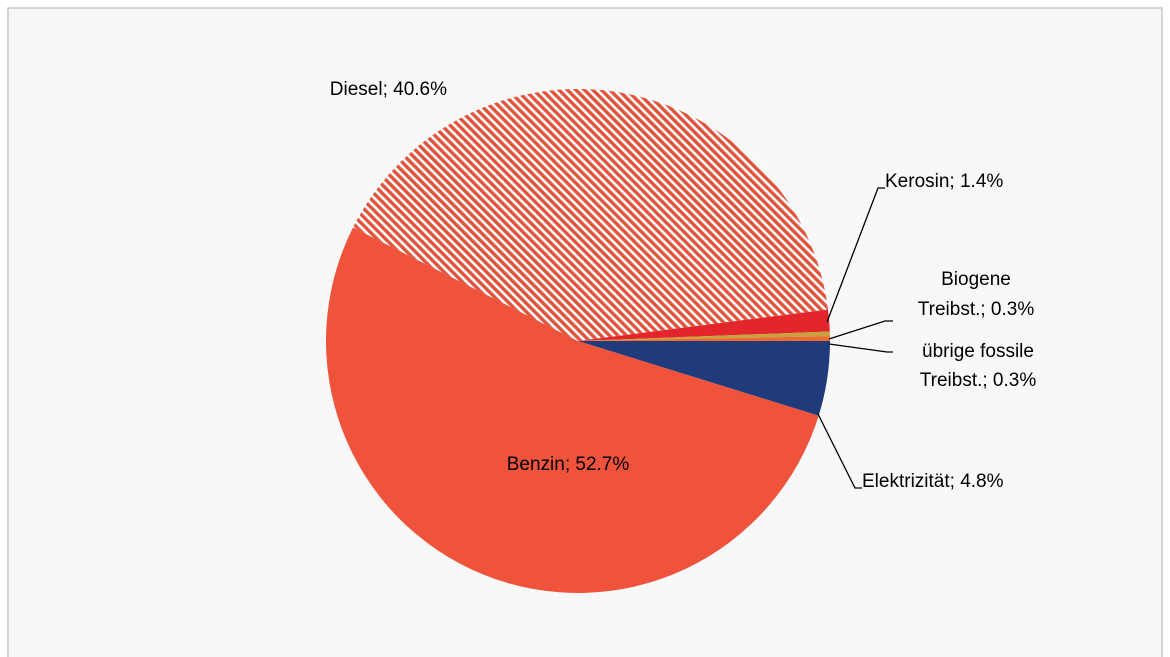  I want to click on data-label: Diesel; 40.6%, so click(388, 89).